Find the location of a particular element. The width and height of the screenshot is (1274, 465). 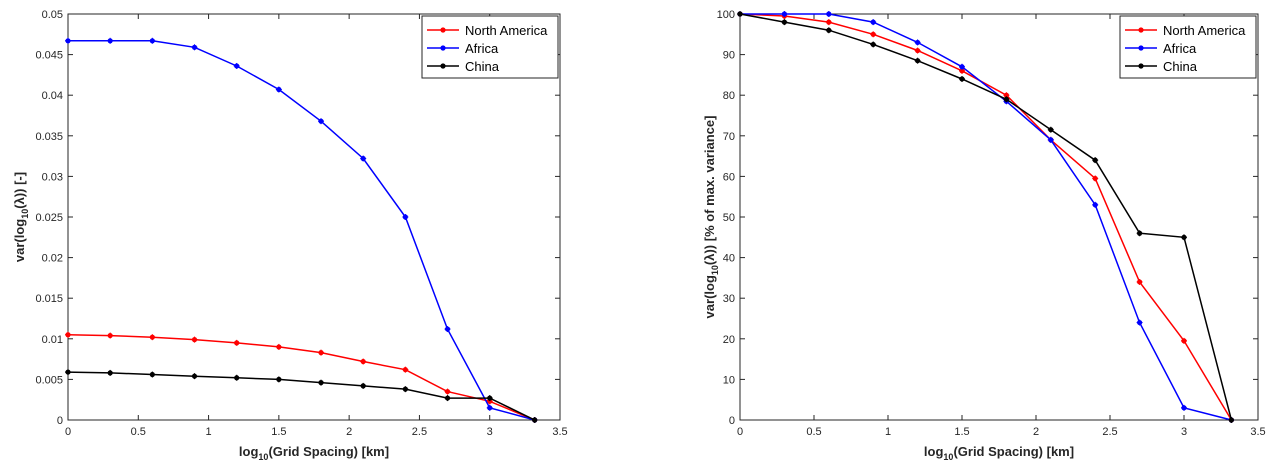

legend-entry: Africa is located at coordinates (1180, 48).